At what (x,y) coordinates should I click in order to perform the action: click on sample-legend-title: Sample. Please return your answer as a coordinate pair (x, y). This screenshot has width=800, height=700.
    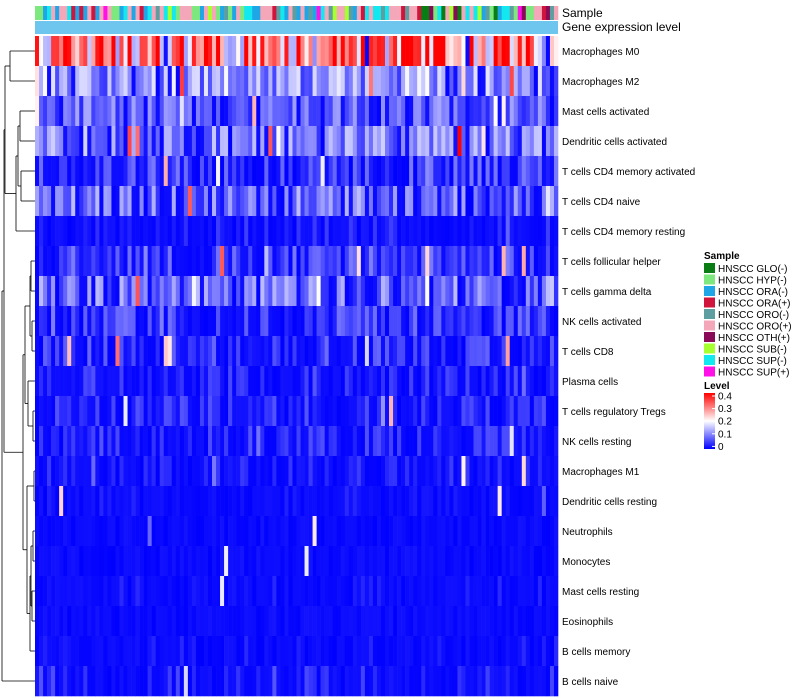
    Looking at the image, I should click on (722, 256).